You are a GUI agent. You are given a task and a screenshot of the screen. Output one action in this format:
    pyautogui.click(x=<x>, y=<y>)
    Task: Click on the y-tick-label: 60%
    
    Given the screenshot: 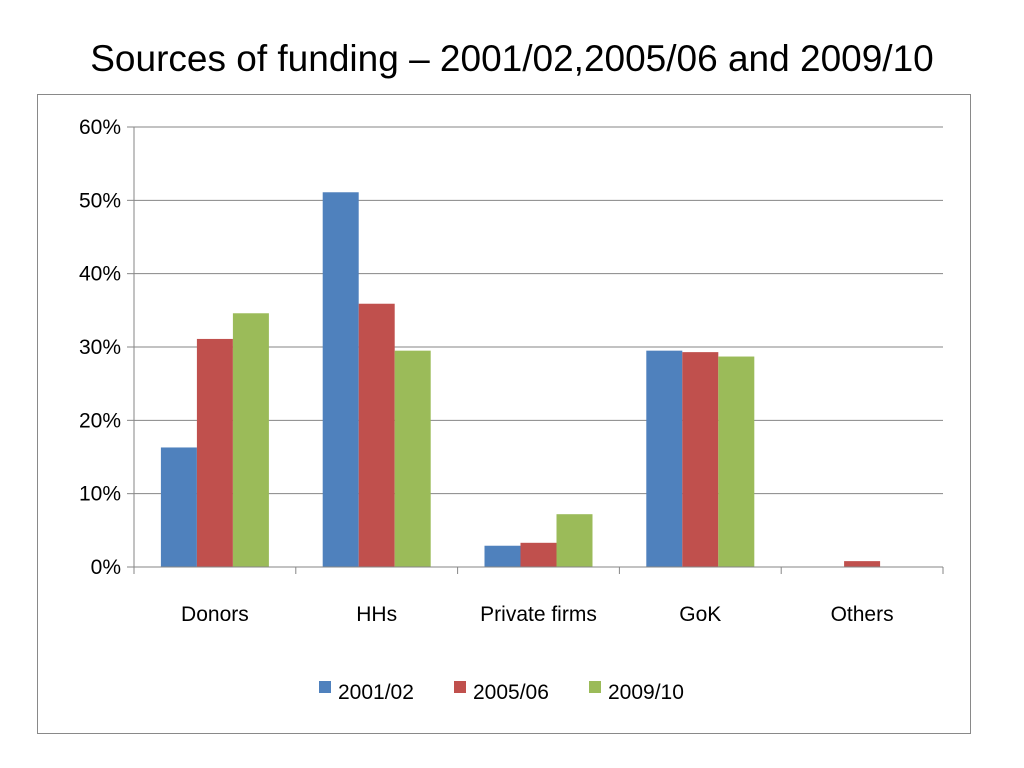 What is the action you would take?
    pyautogui.click(x=100, y=127)
    